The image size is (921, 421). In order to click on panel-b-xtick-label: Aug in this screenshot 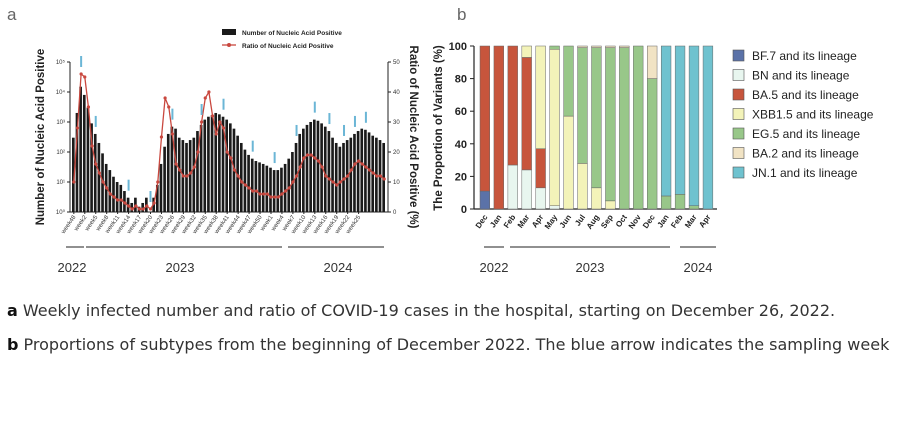, I will do `click(593, 222)`.